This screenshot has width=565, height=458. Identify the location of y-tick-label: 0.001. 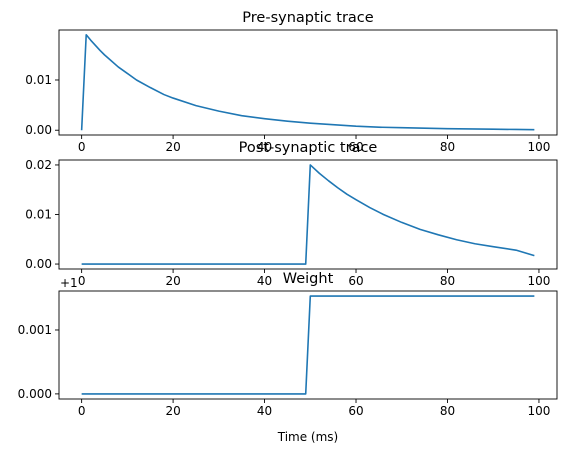
(35, 330).